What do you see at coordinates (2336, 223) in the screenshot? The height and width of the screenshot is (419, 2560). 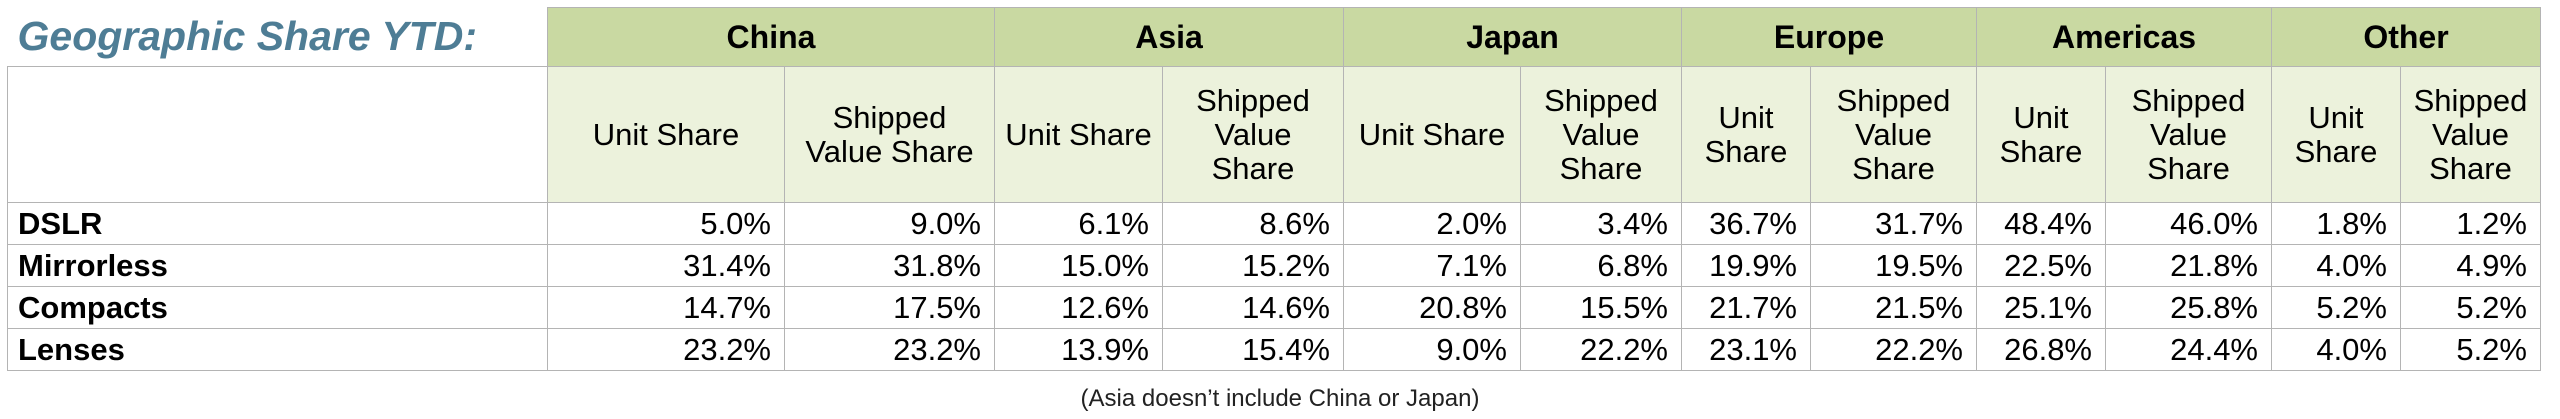 I see `table-cell: 1.8%` at bounding box center [2336, 223].